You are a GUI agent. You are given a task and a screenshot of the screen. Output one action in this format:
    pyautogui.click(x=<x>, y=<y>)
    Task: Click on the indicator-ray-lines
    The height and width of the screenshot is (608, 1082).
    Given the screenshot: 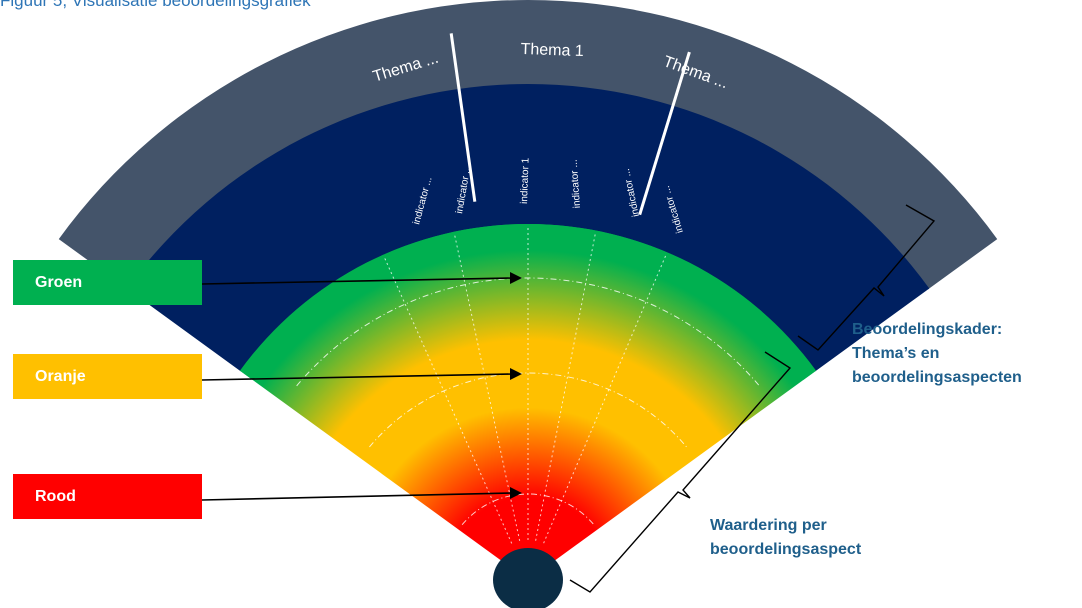 What is the action you would take?
    pyautogui.click(x=525, y=386)
    